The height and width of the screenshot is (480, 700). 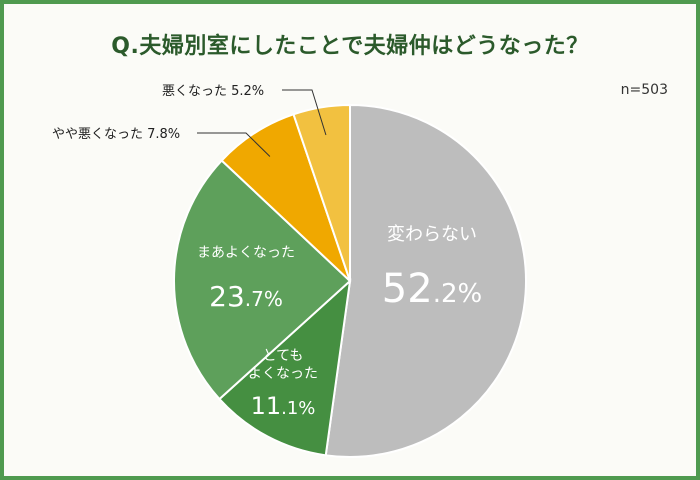 What do you see at coordinates (283, 365) in the screenshot?
I see `slice-label-1: とてもよくなった` at bounding box center [283, 365].